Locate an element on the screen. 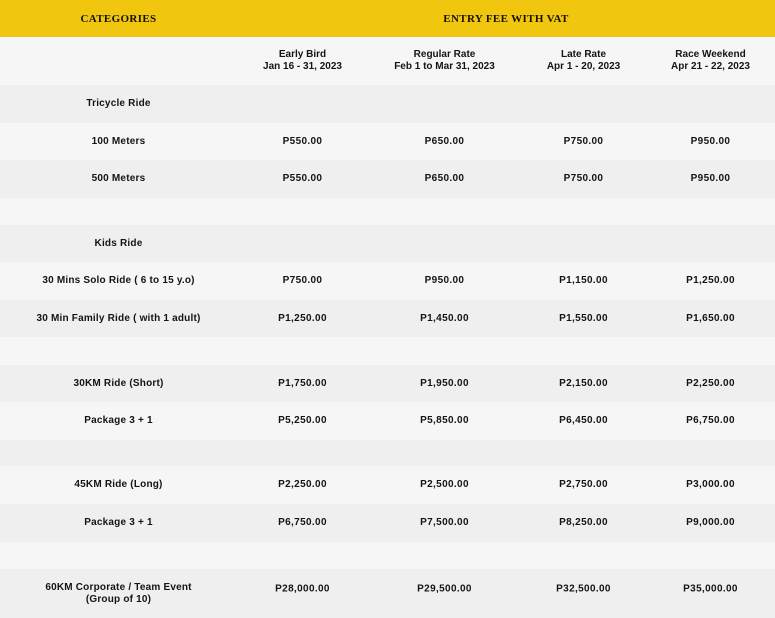  column-header-dates: Feb 1 to Mar 31, 2023 is located at coordinates (444, 66).